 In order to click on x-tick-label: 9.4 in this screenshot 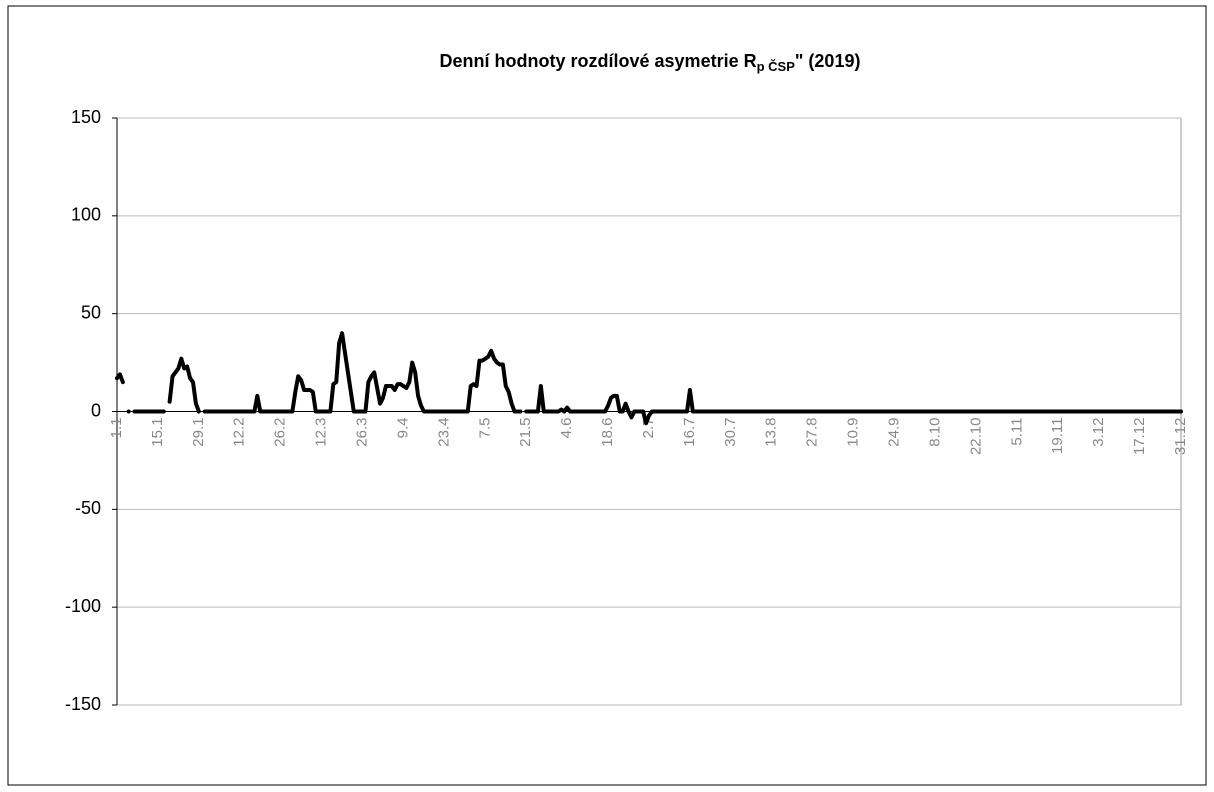, I will do `click(402, 428)`.